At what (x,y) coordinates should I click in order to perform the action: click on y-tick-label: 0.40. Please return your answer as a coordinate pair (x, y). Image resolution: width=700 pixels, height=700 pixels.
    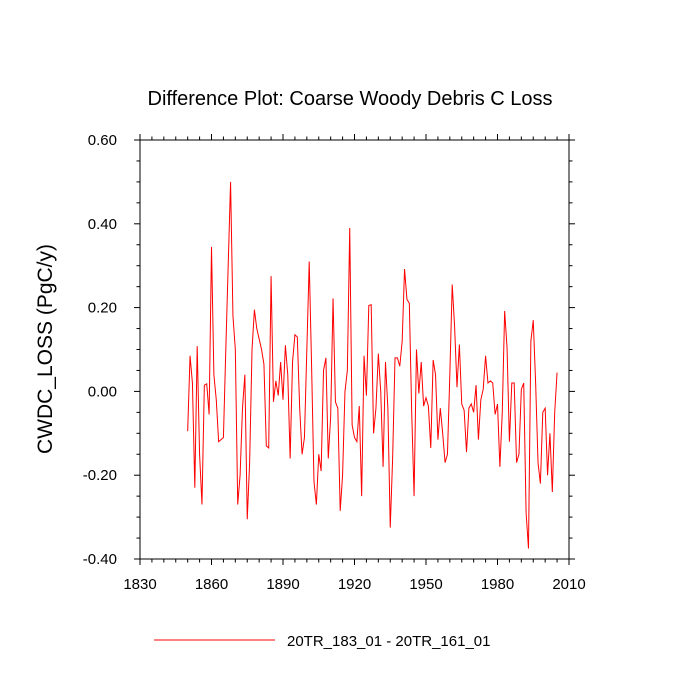
    Looking at the image, I should click on (102, 224).